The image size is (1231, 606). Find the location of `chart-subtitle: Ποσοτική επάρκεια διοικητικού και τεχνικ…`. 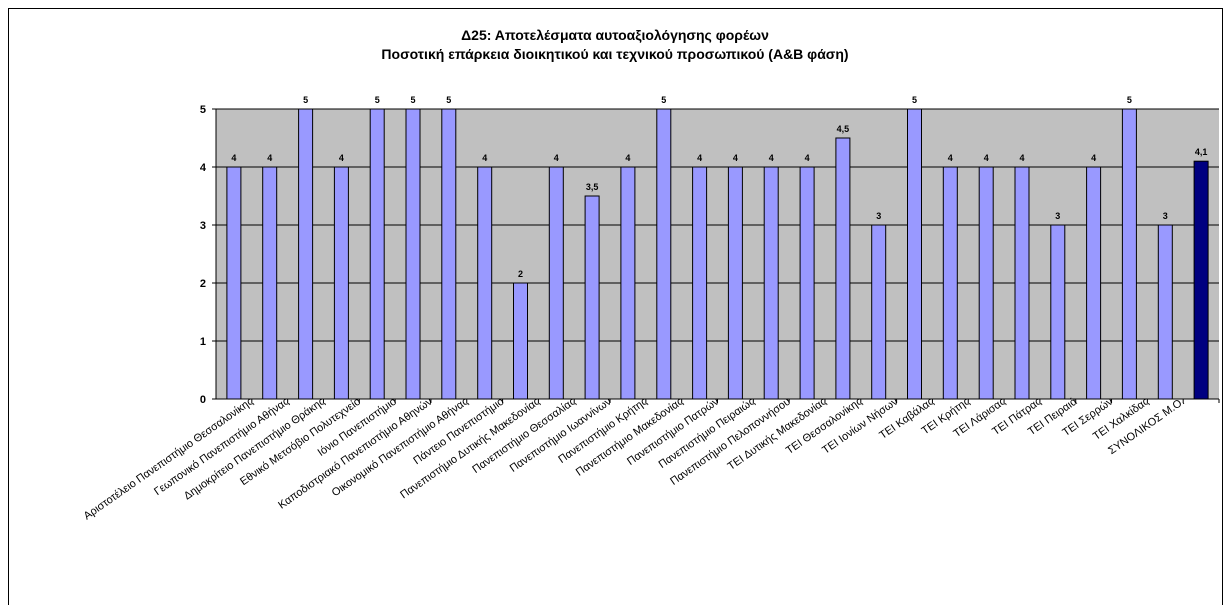

chart-subtitle: Ποσοτική επάρκεια διοικητικού και τεχνικ… is located at coordinates (614, 54).